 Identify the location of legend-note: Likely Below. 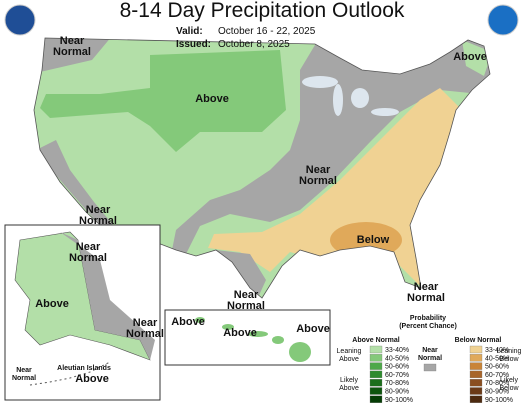
(509, 384).